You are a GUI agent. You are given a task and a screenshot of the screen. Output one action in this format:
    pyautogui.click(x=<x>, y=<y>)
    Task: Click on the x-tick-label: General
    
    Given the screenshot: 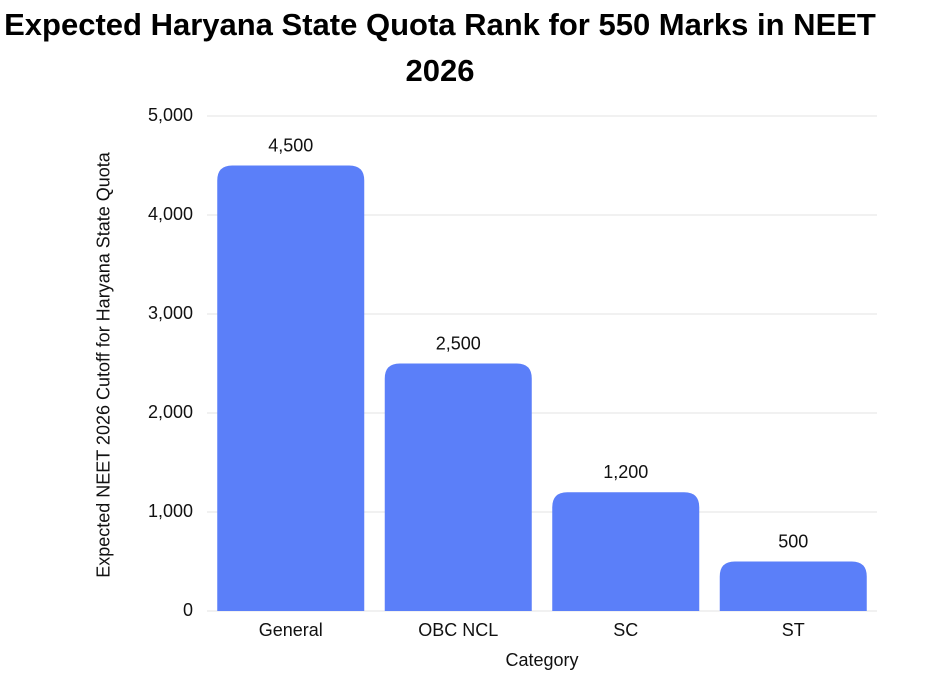 What is the action you would take?
    pyautogui.click(x=291, y=630)
    